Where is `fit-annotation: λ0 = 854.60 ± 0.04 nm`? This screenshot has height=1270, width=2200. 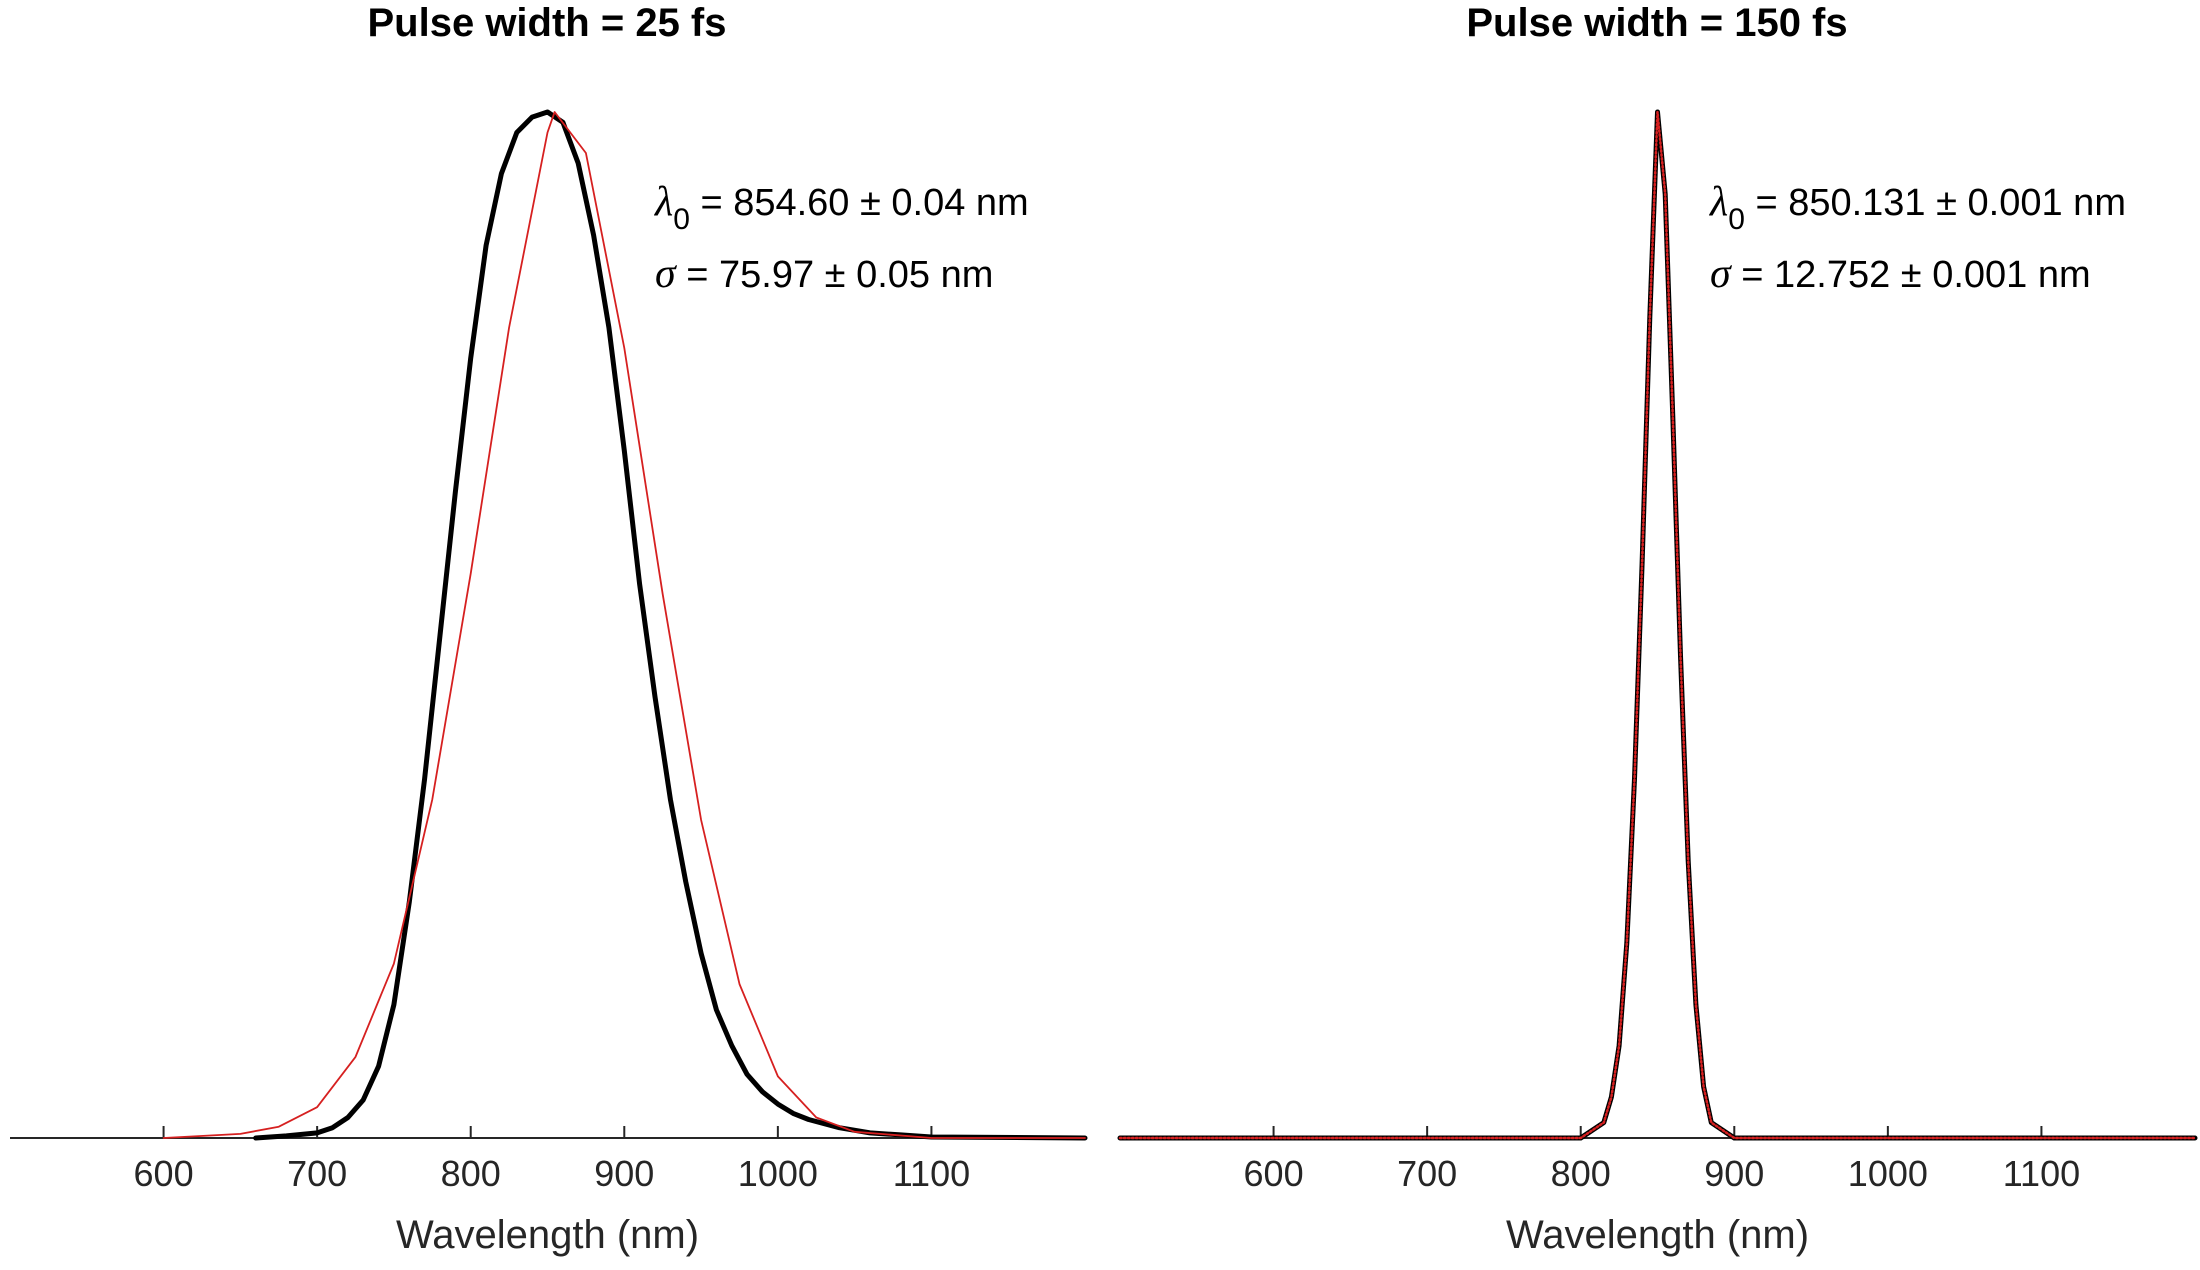
fit-annotation: λ0 = 854.60 ± 0.04 nm is located at coordinates (841, 207).